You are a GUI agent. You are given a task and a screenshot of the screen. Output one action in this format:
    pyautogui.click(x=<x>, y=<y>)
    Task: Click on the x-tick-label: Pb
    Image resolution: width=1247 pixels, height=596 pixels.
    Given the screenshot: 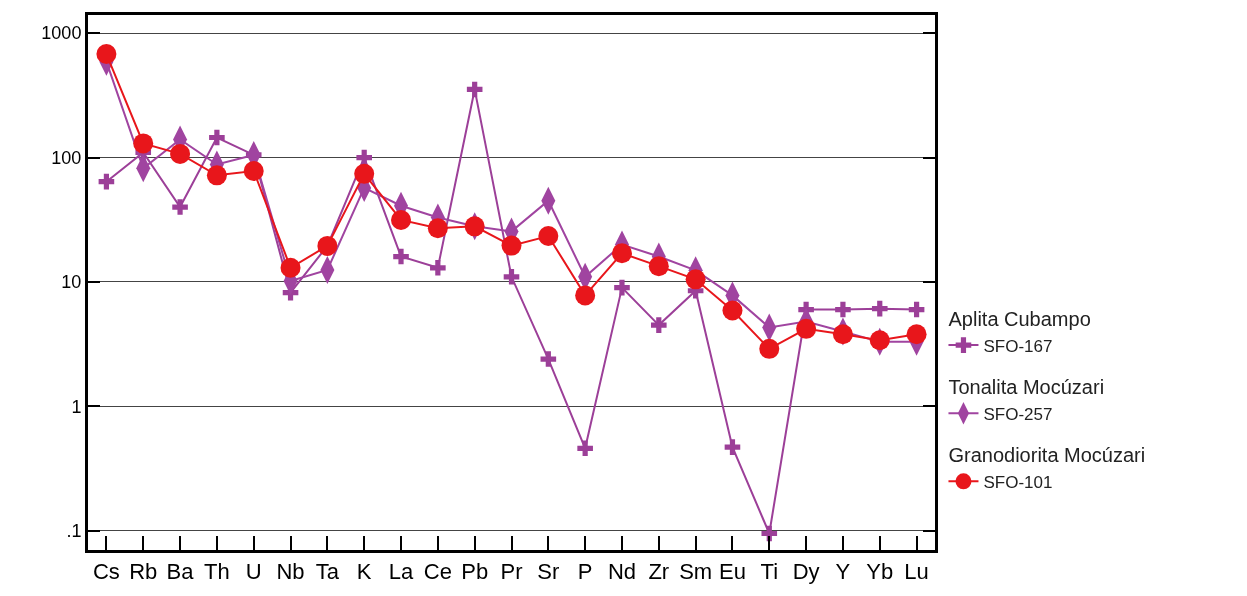 What is the action you would take?
    pyautogui.click(x=475, y=572)
    